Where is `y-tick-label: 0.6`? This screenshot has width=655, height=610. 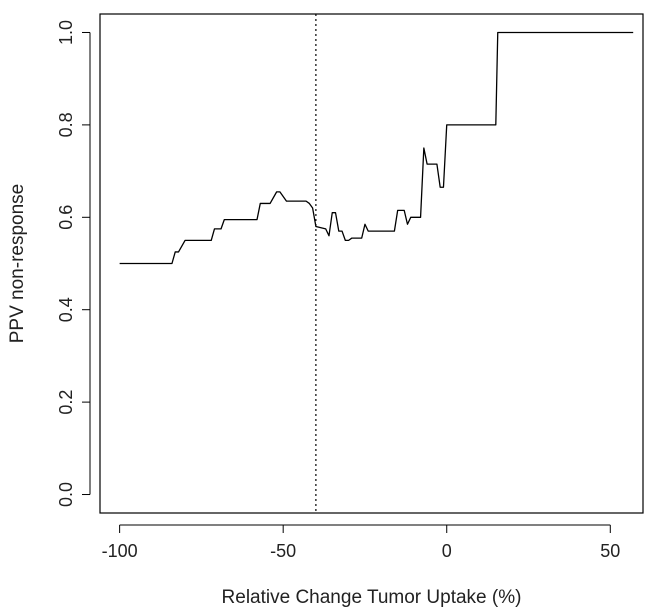 y-tick-label: 0.6 is located at coordinates (66, 217).